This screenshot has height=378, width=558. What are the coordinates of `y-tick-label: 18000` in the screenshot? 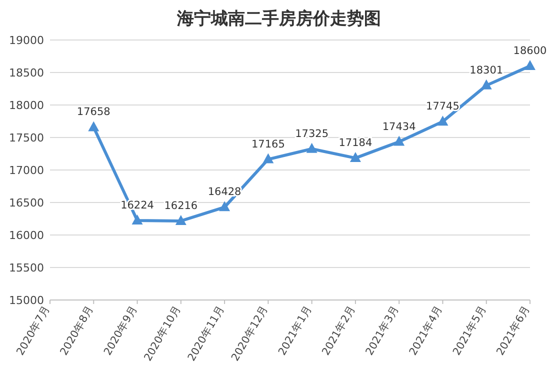 It's located at (26, 105).